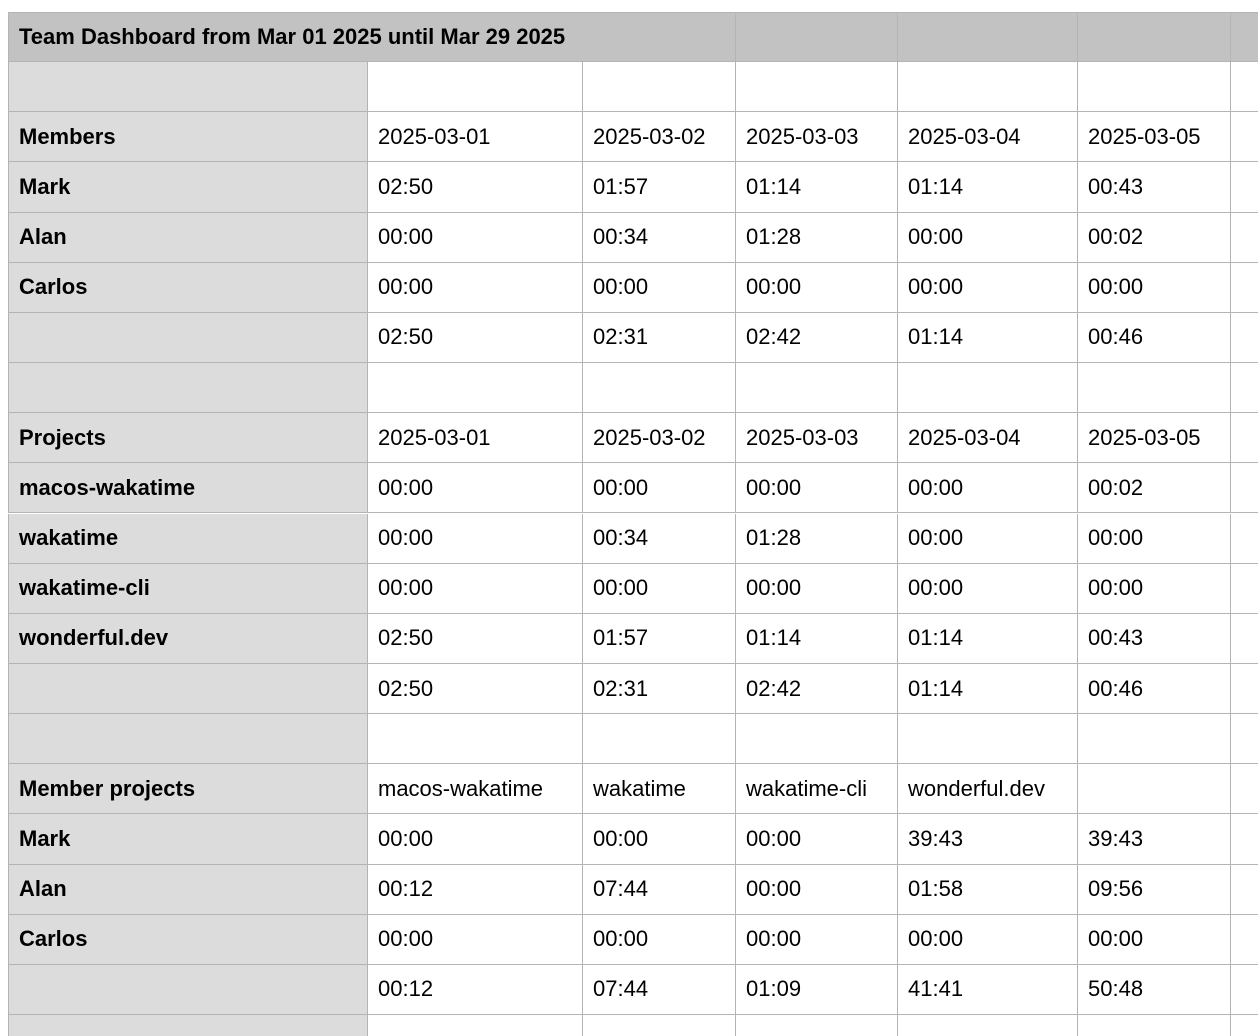 The image size is (1258, 1036). I want to click on column-header: macos-wakatime, so click(475, 789).